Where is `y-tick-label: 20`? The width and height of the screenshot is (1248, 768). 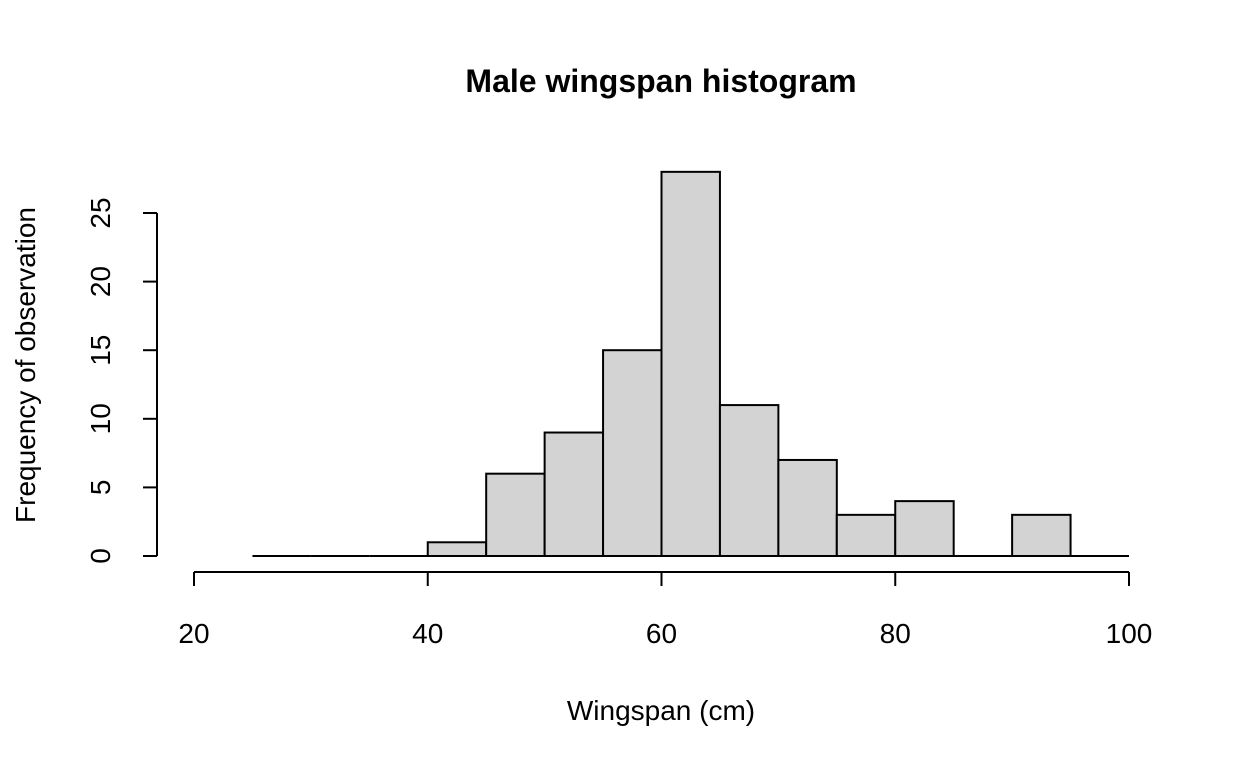
y-tick-label: 20 is located at coordinates (100, 281).